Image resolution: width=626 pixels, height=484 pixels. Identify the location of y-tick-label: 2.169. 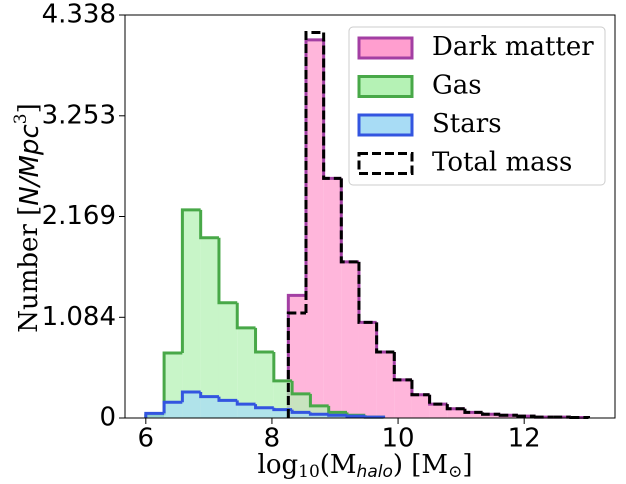
(79, 216).